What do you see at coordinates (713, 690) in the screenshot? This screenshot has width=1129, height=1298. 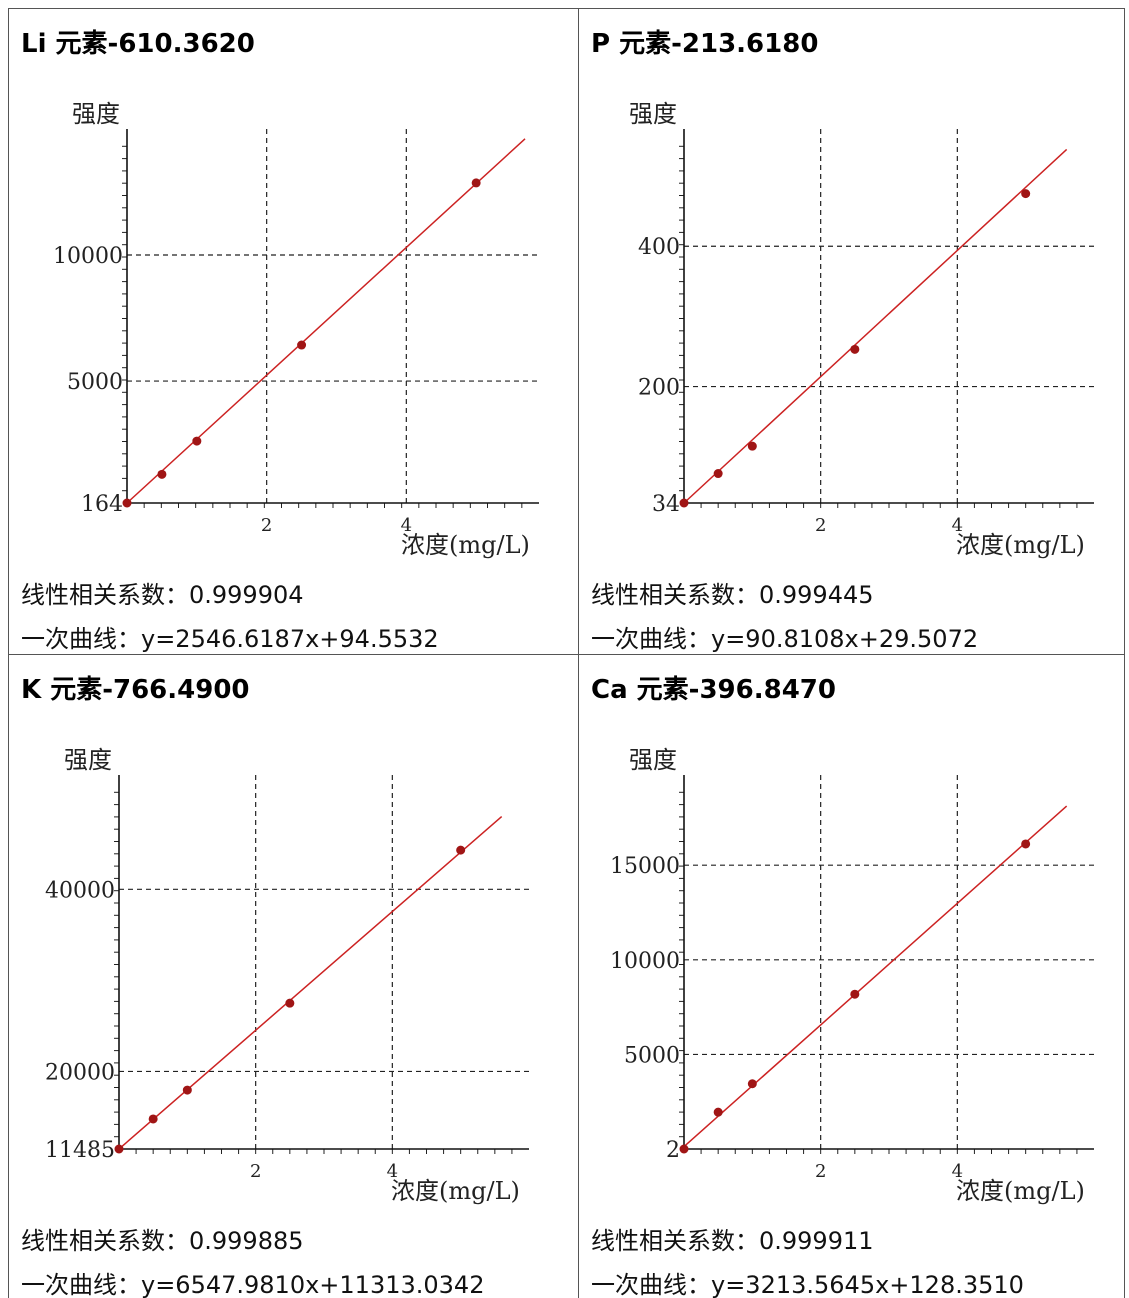 I see `panel-title: Ca 元素-396.8470` at bounding box center [713, 690].